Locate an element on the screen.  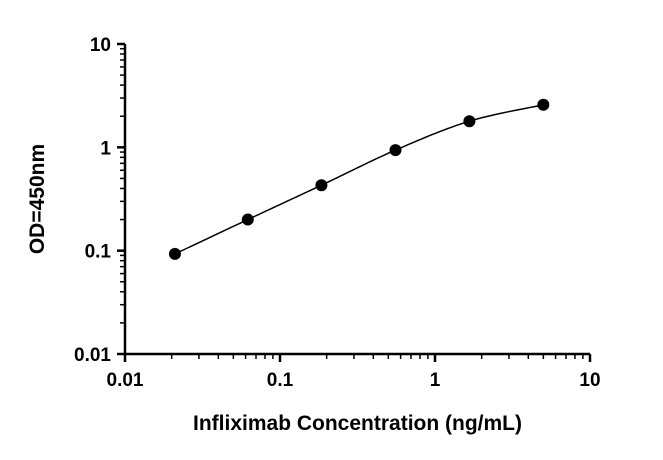
y-axis-title: OD=450nm is located at coordinates (37, 199).